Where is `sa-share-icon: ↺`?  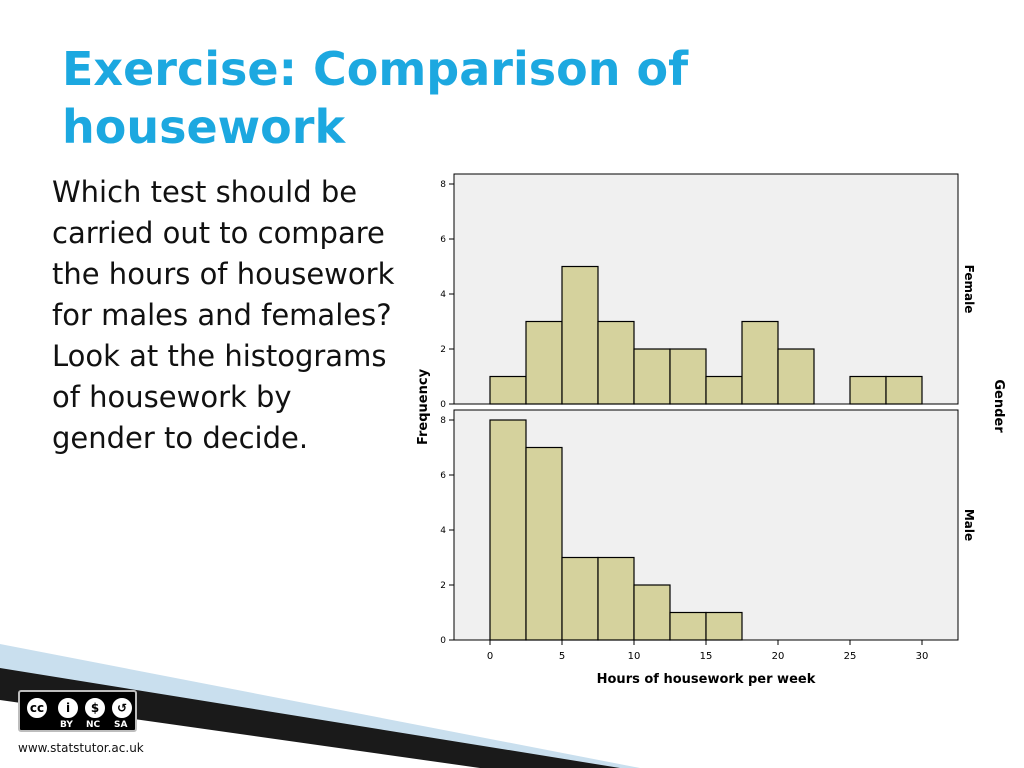
sa-share-icon: ↺ is located at coordinates (122, 708).